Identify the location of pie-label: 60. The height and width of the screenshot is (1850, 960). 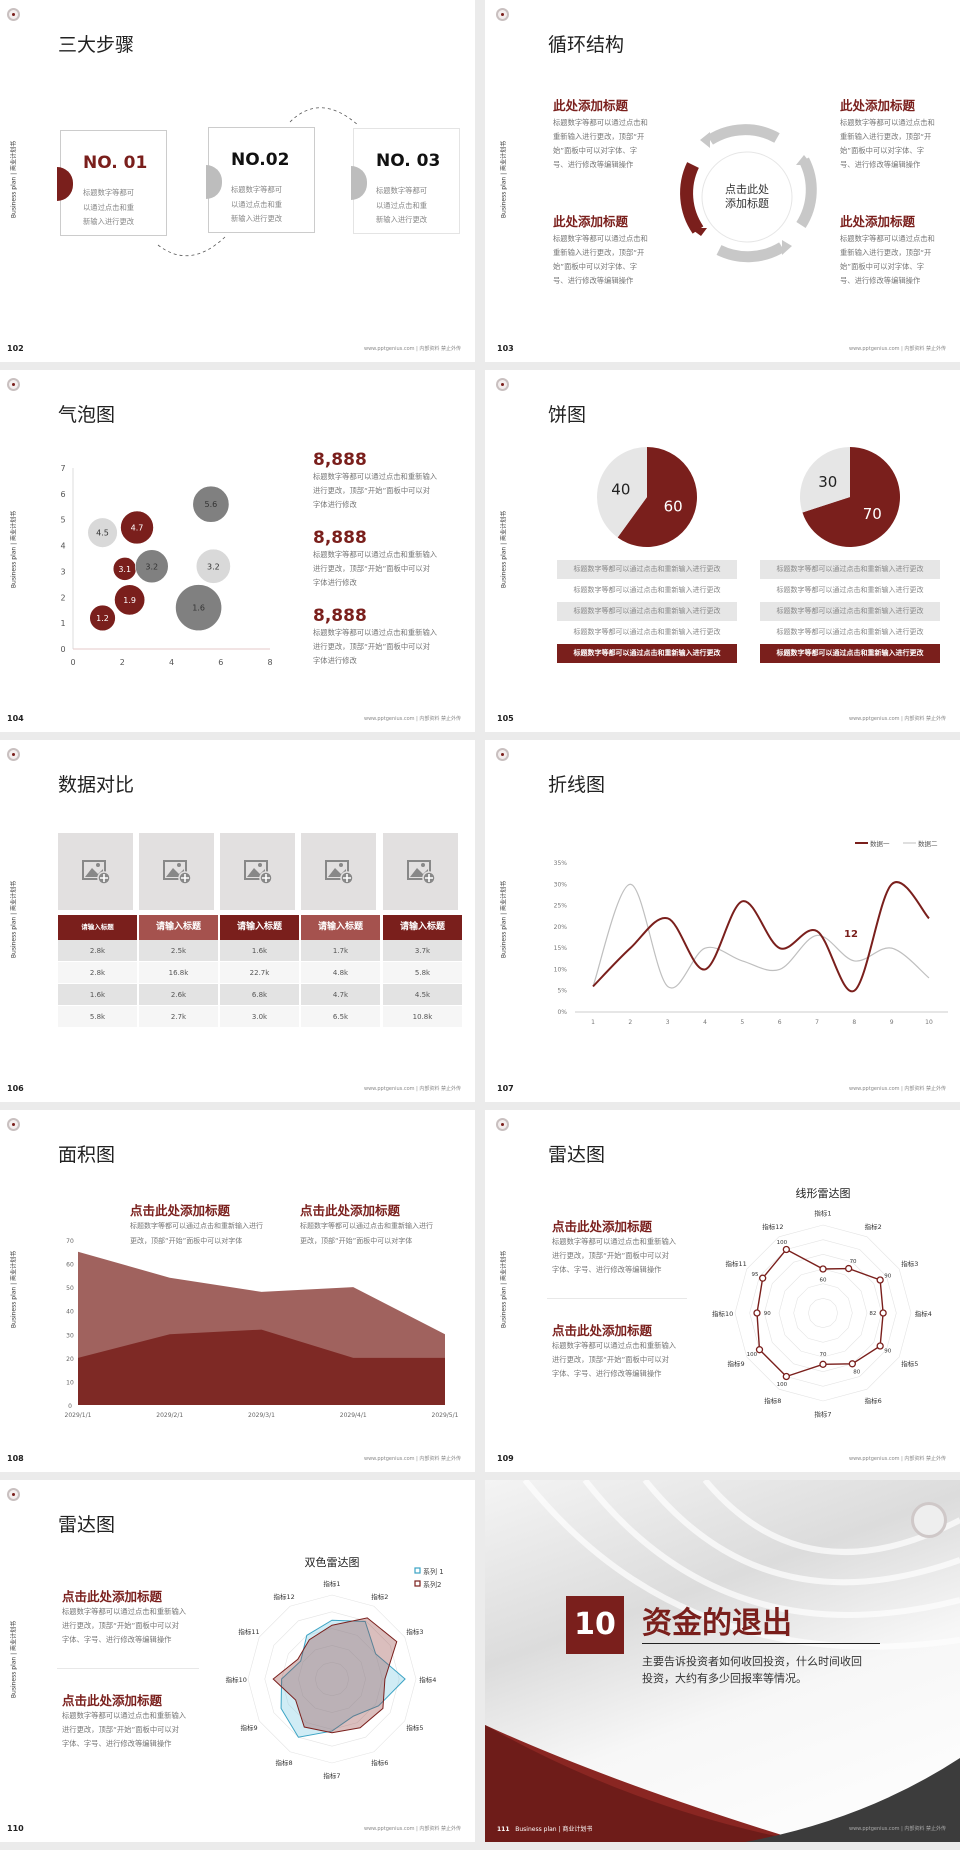
(673, 506).